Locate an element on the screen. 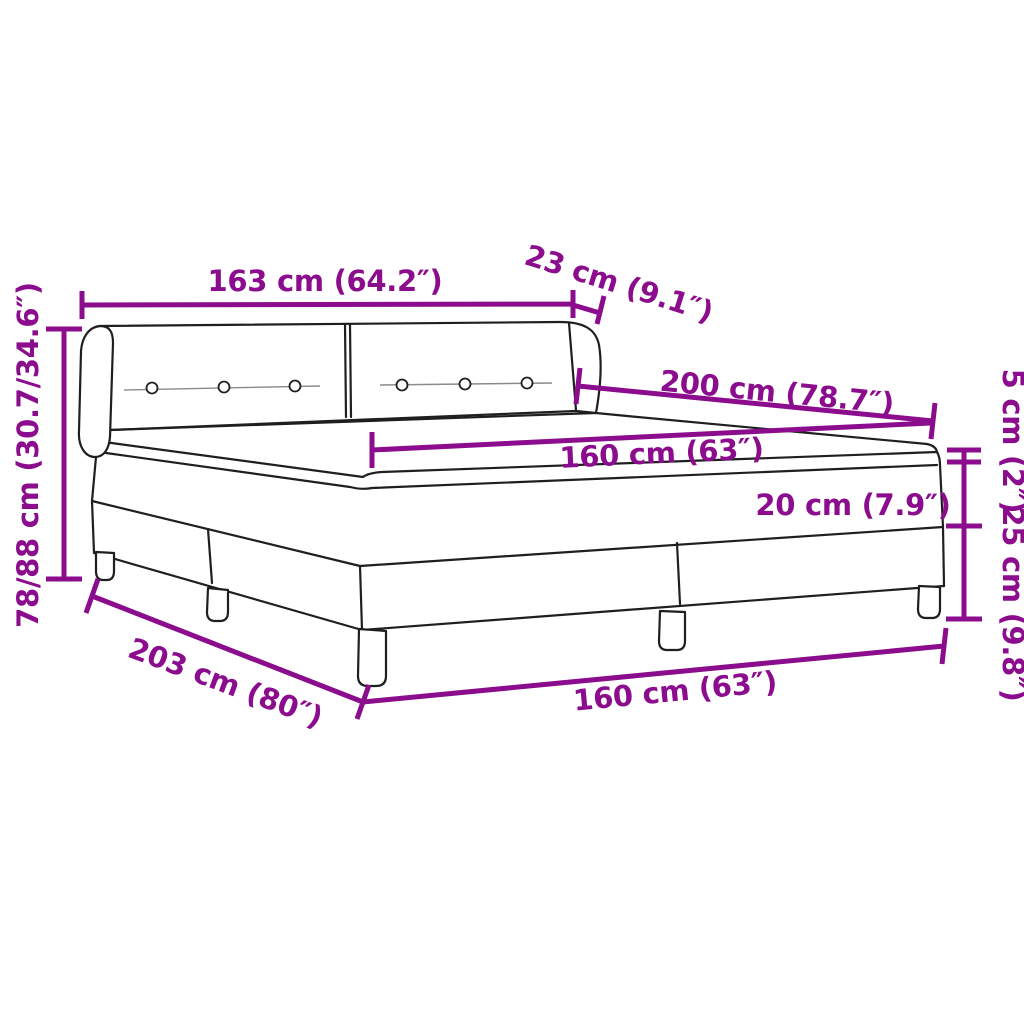 Image resolution: width=1024 pixels, height=1024 pixels. dimension-line-mattress-width is located at coordinates (650, 444).